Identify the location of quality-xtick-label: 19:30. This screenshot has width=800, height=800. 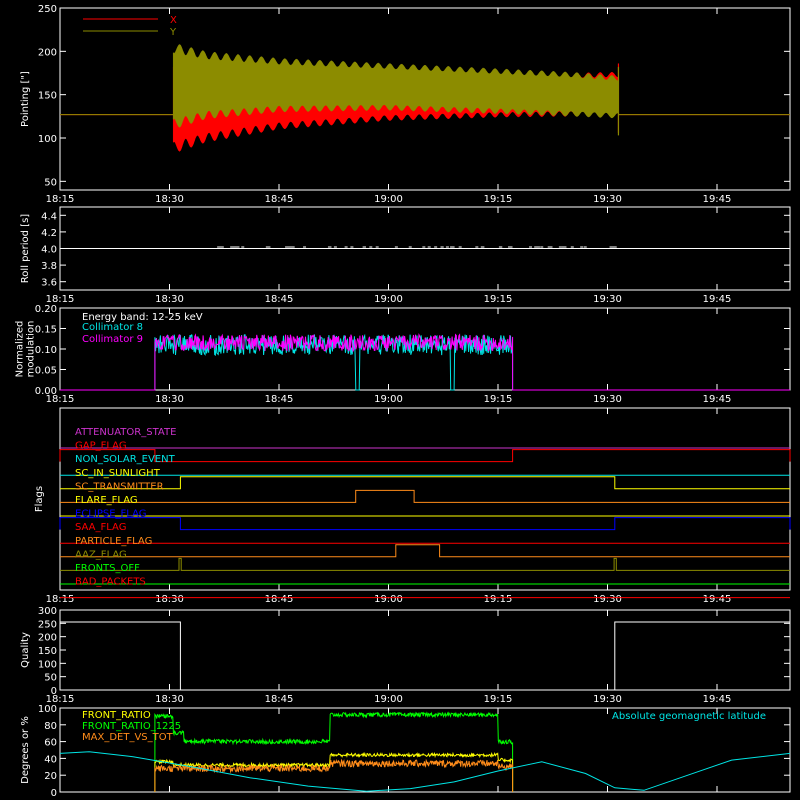
(607, 699).